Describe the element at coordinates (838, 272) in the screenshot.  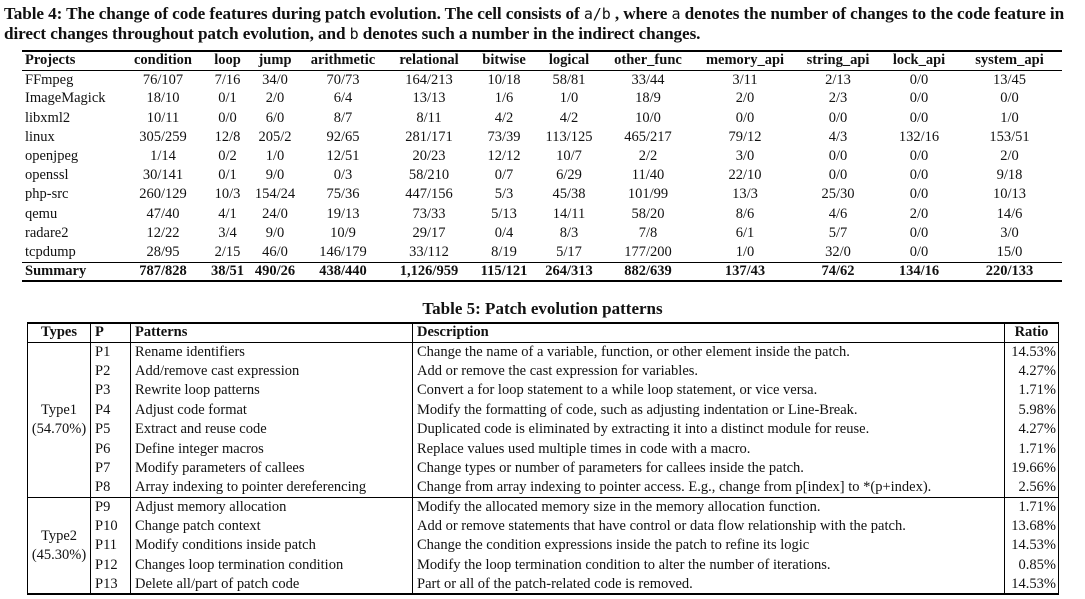
I see `summary-cell: 74/62` at that location.